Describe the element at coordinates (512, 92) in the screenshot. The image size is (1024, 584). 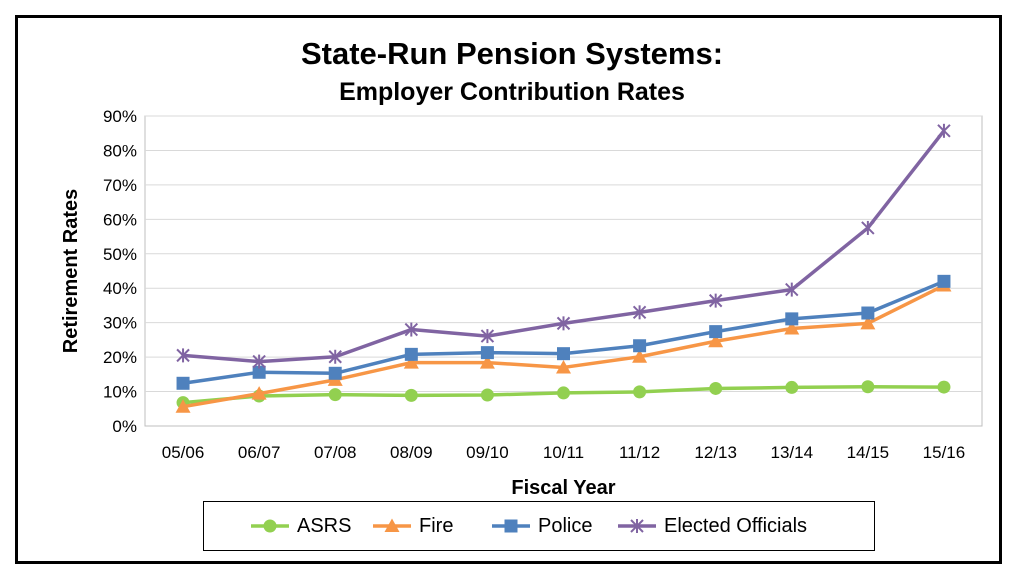
I see `chart-subtitle: Employer Contribution Rates` at that location.